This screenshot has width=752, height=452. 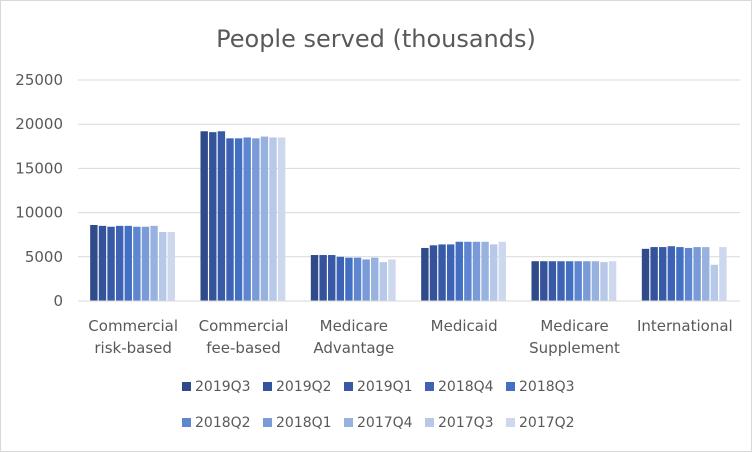 What do you see at coordinates (243, 348) in the screenshot?
I see `category-label: fee-based` at bounding box center [243, 348].